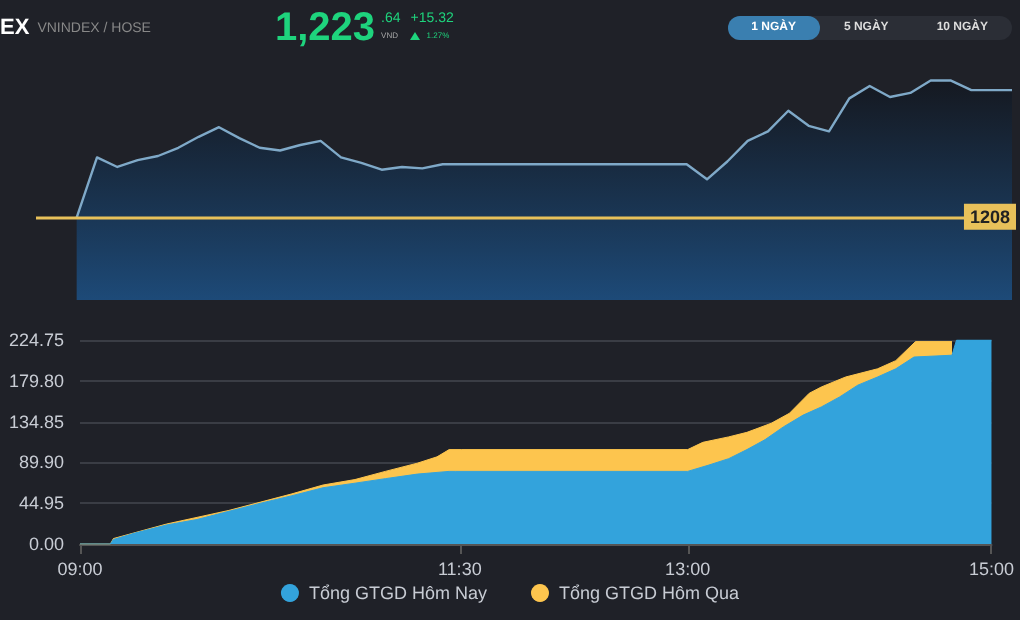 Image resolution: width=1020 pixels, height=620 pixels. I want to click on y-tick-label: 0.00, so click(46, 544).